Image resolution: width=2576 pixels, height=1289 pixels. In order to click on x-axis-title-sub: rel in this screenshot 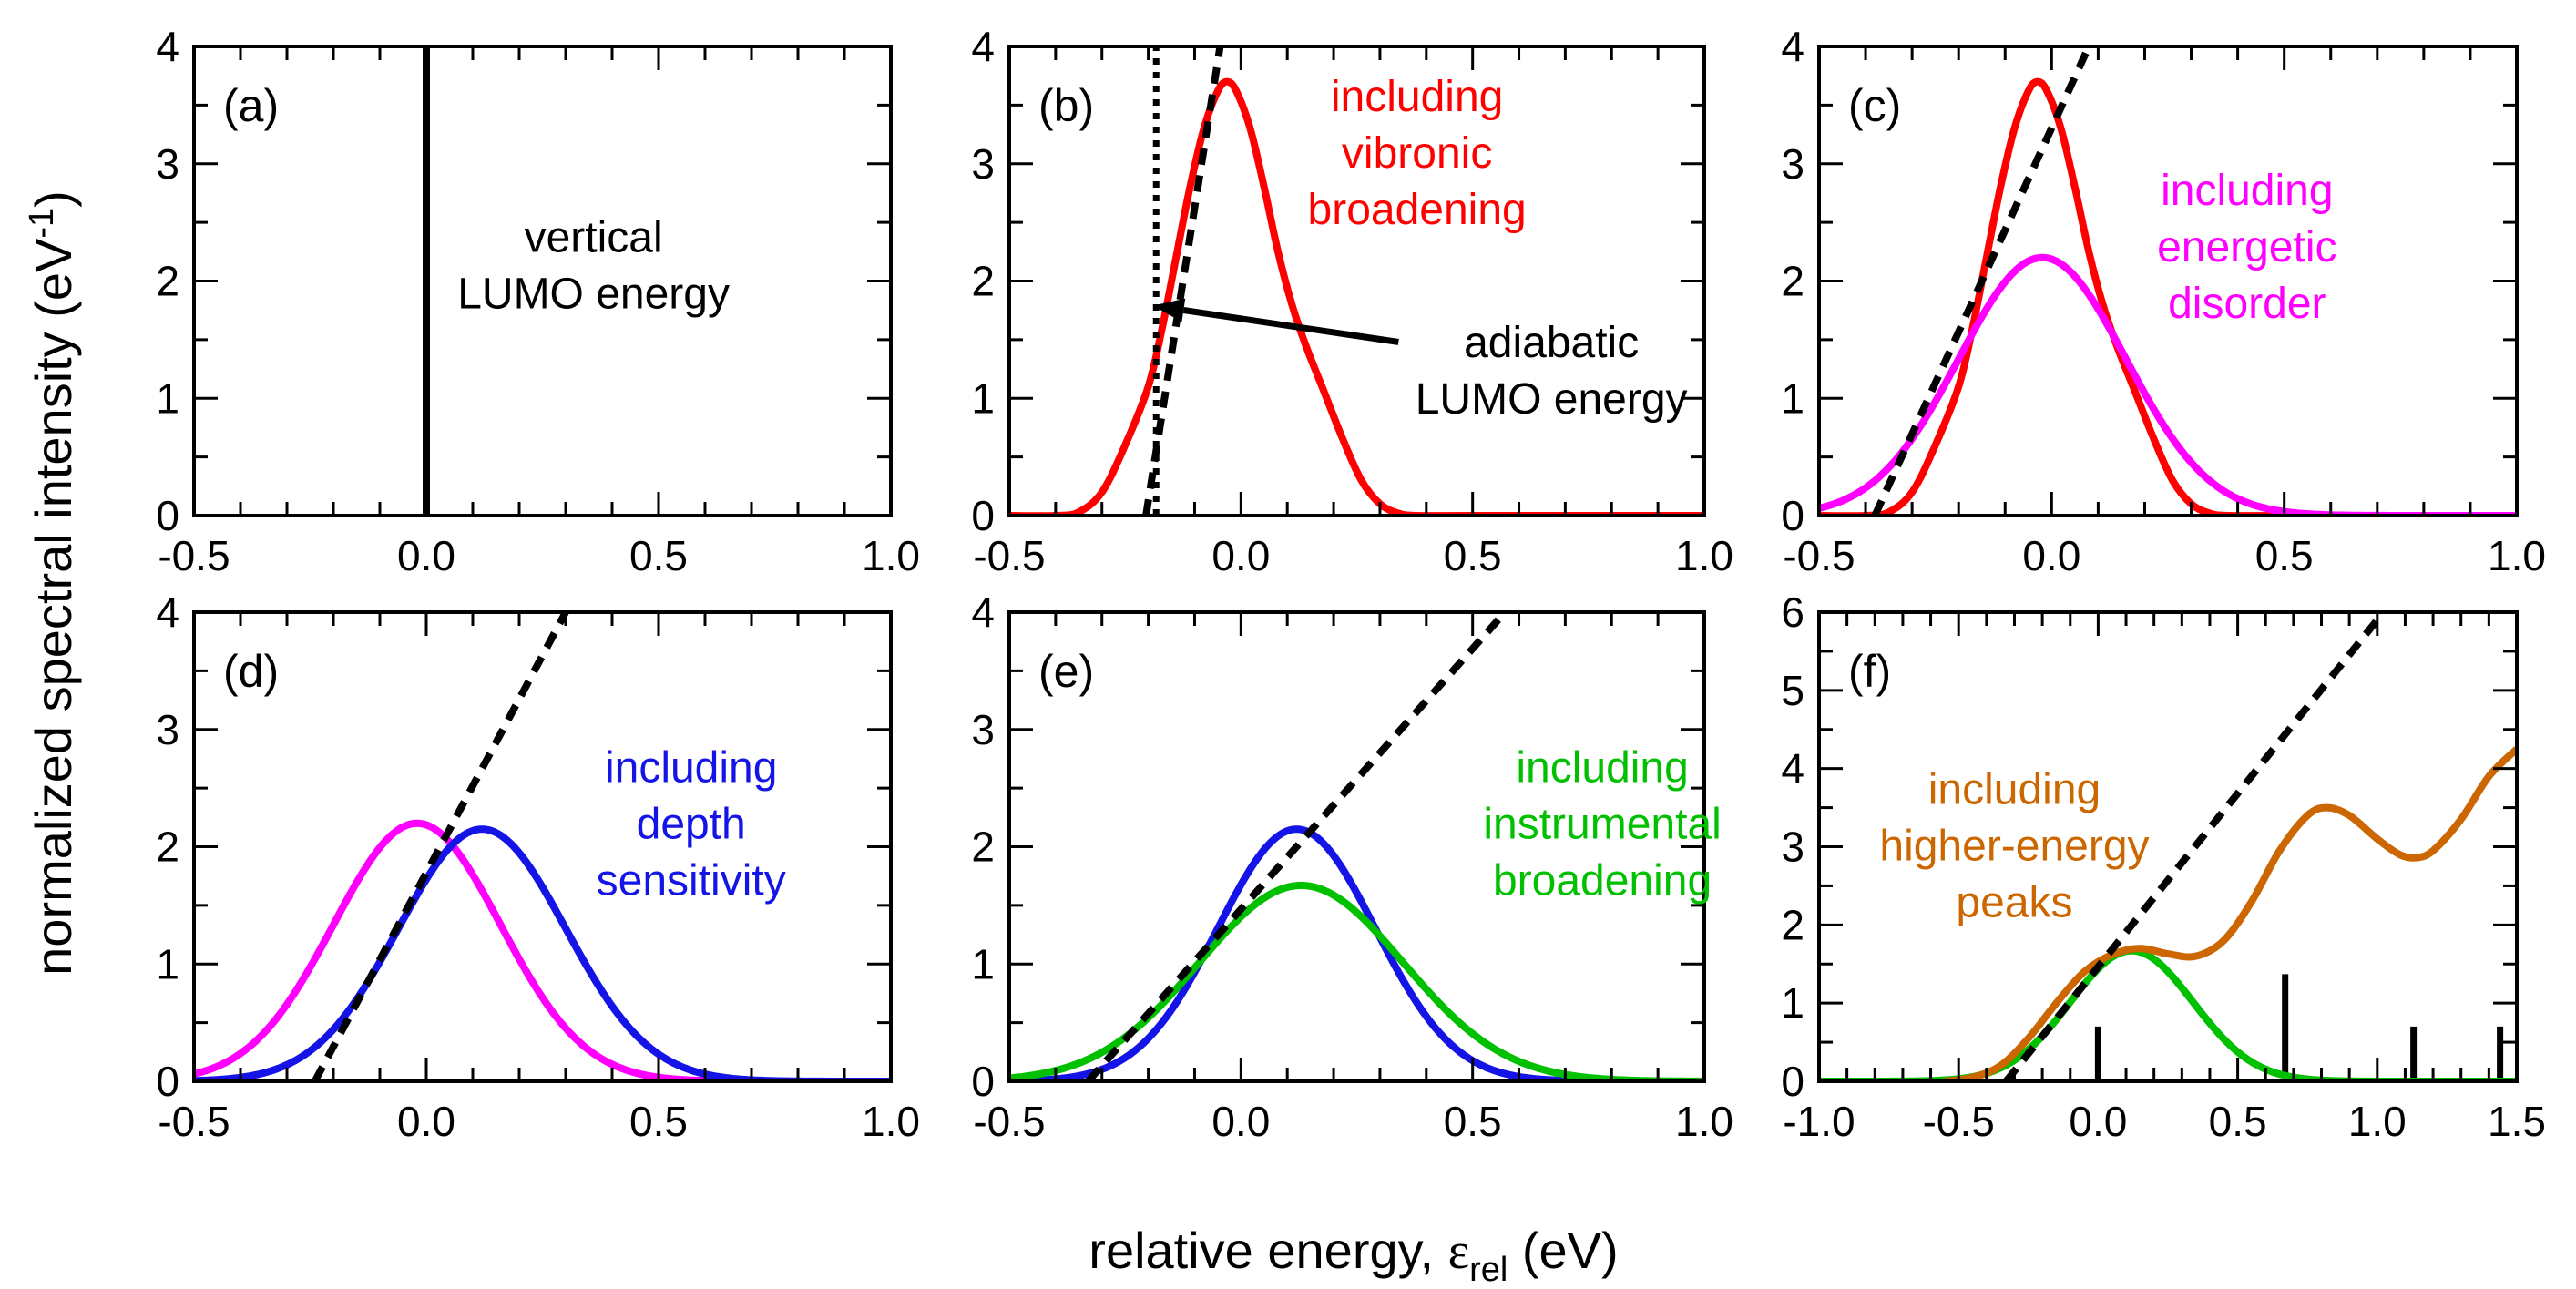, I will do `click(1488, 1270)`.